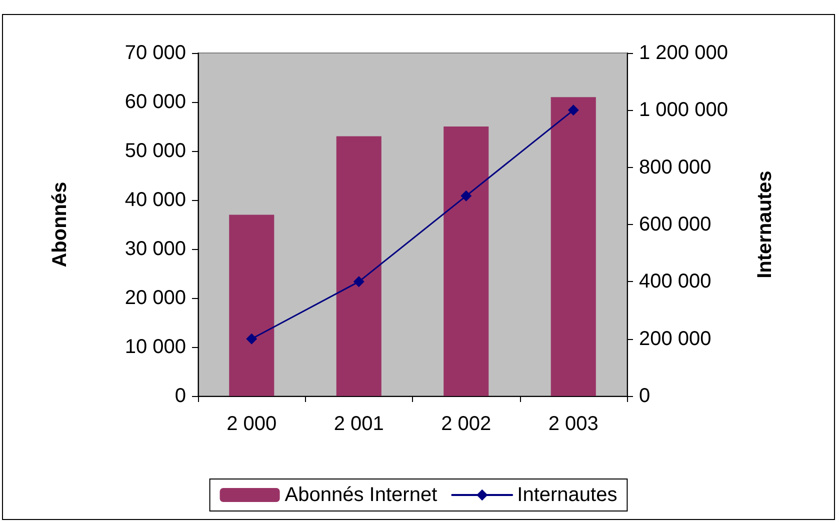  What do you see at coordinates (675, 339) in the screenshot?
I see `y2-tick-label: 200 000` at bounding box center [675, 339].